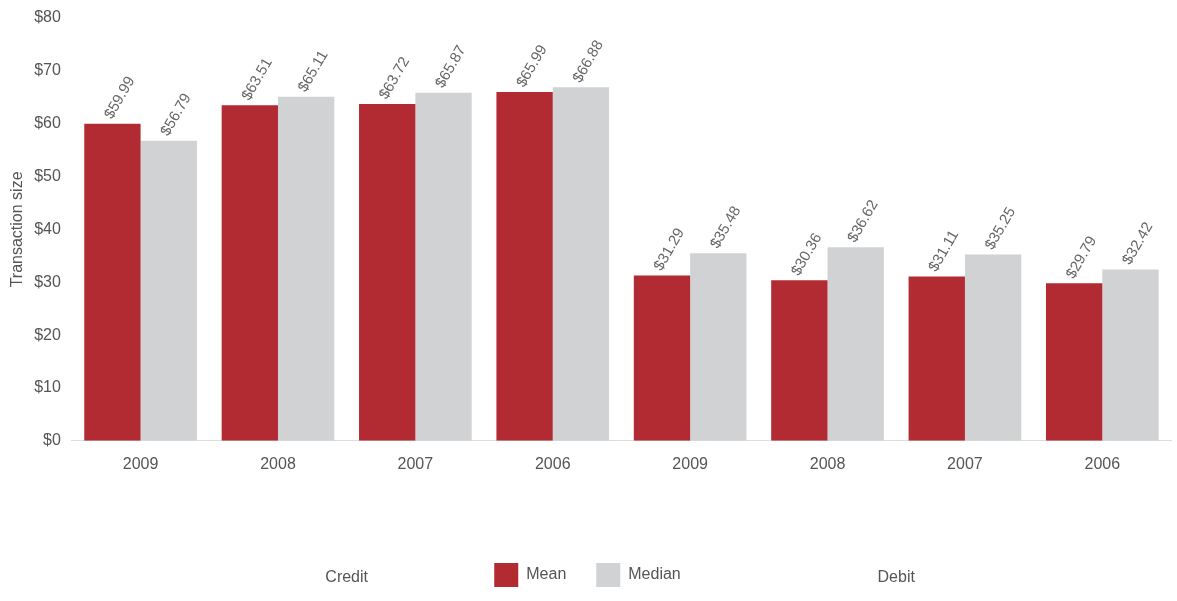 Image resolution: width=1177 pixels, height=601 pixels. I want to click on y-tick-label: $60, so click(47, 123).